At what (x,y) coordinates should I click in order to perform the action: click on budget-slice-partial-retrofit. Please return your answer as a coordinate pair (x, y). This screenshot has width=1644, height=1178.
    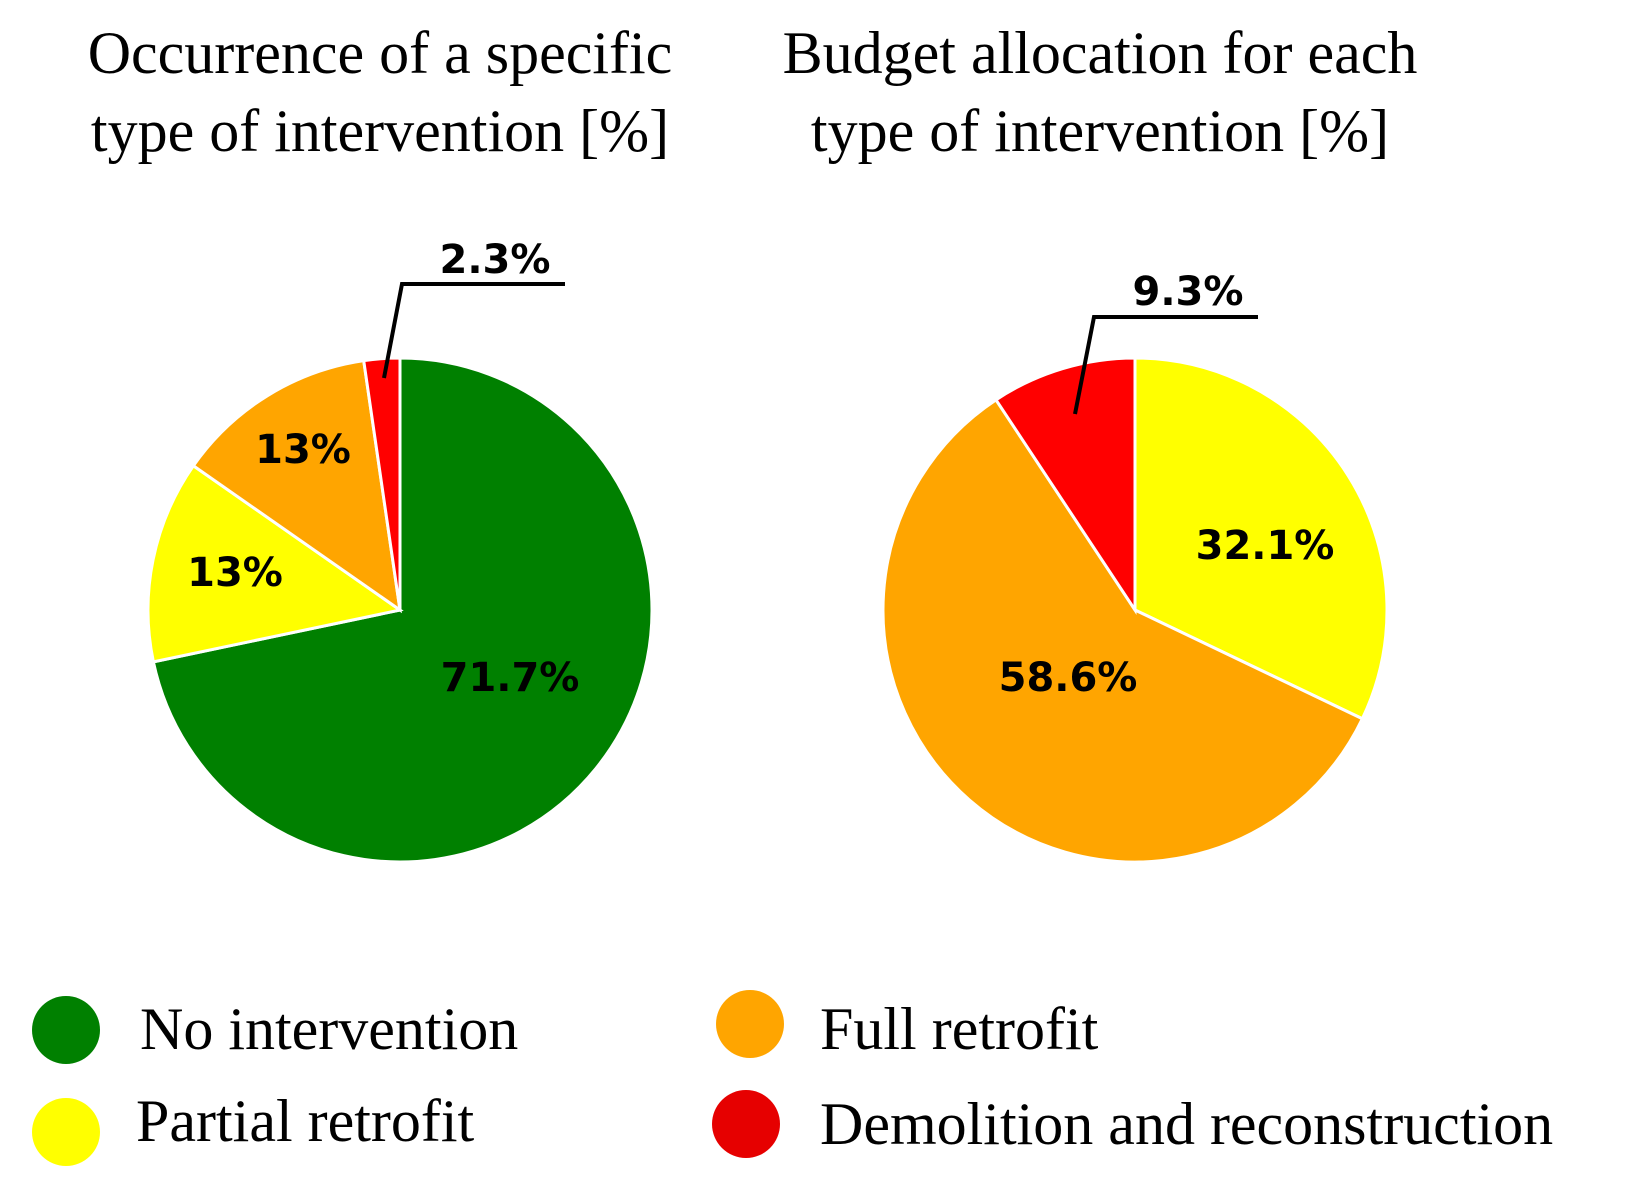
    Looking at the image, I should click on (1261, 538).